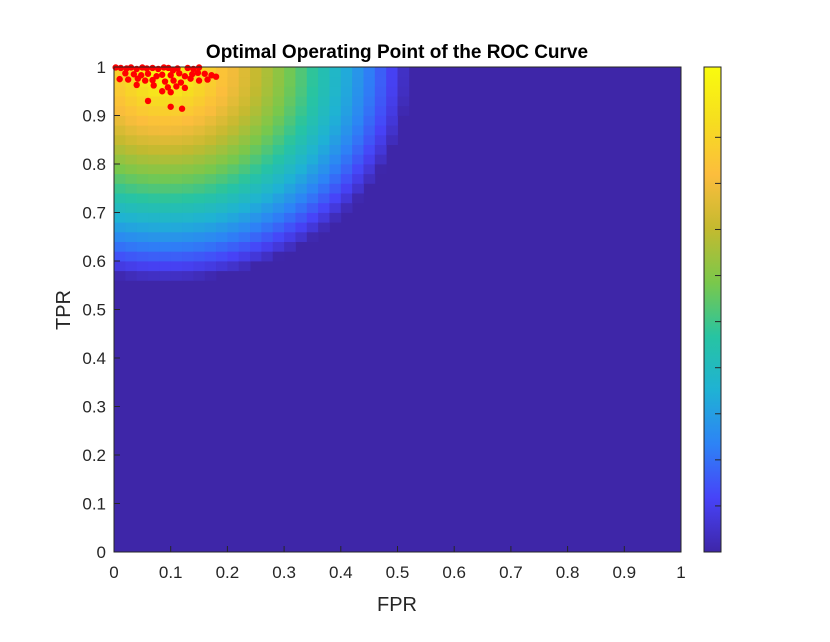  I want to click on x-tick-label: 0.7, so click(511, 572).